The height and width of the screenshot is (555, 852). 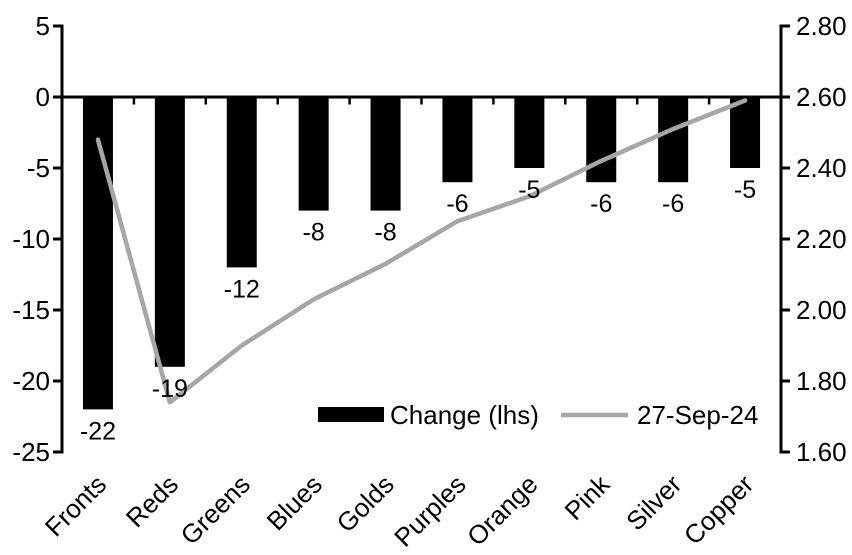 What do you see at coordinates (313, 154) in the screenshot?
I see `bar-blues` at bounding box center [313, 154].